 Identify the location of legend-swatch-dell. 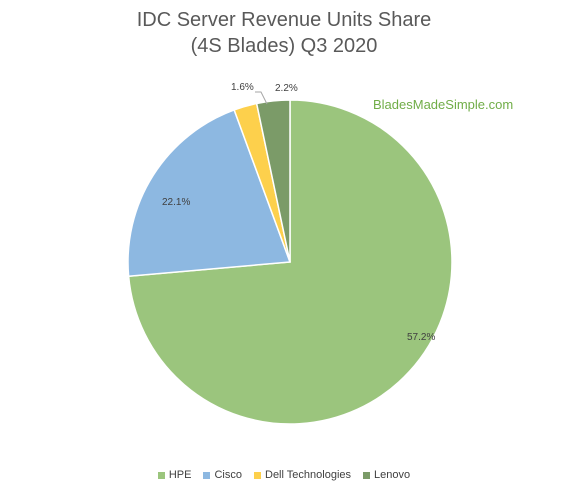
(257, 475).